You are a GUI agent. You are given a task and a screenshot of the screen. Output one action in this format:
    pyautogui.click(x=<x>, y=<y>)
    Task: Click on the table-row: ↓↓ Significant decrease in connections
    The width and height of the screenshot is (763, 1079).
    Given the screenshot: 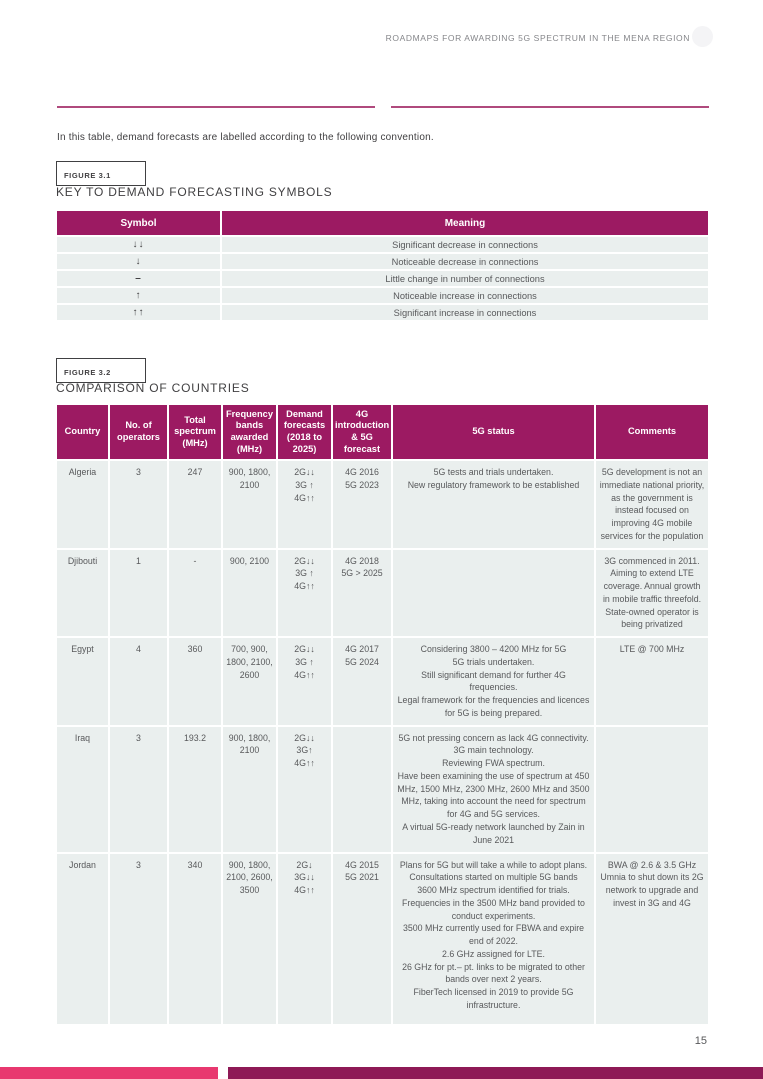 What is the action you would take?
    pyautogui.click(x=382, y=244)
    